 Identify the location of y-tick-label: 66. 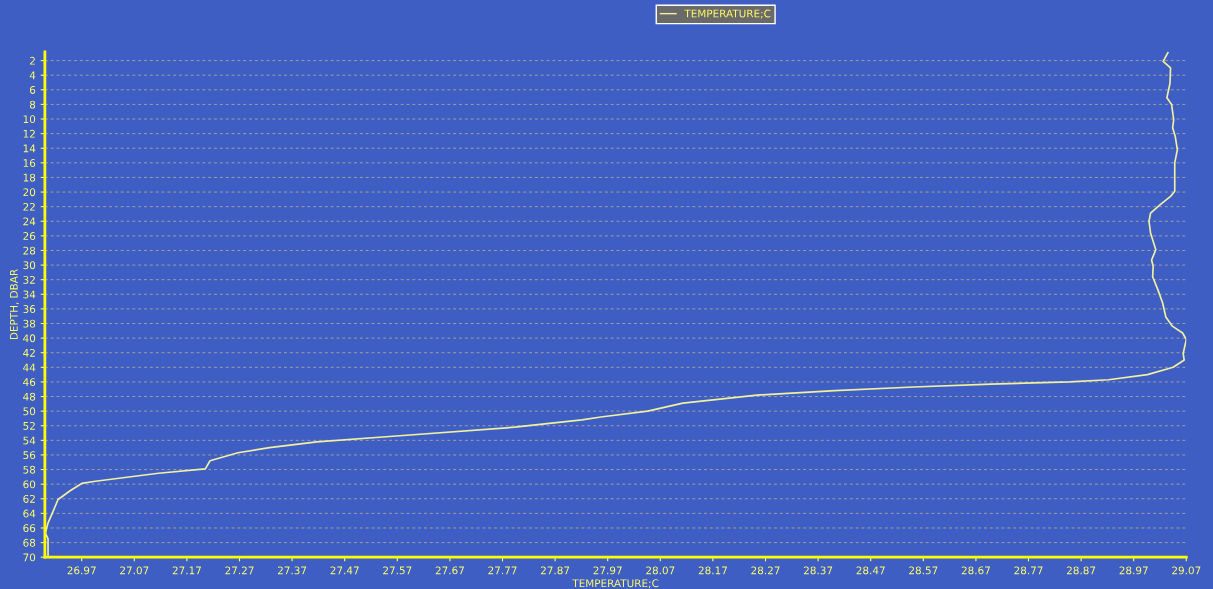
(29, 528).